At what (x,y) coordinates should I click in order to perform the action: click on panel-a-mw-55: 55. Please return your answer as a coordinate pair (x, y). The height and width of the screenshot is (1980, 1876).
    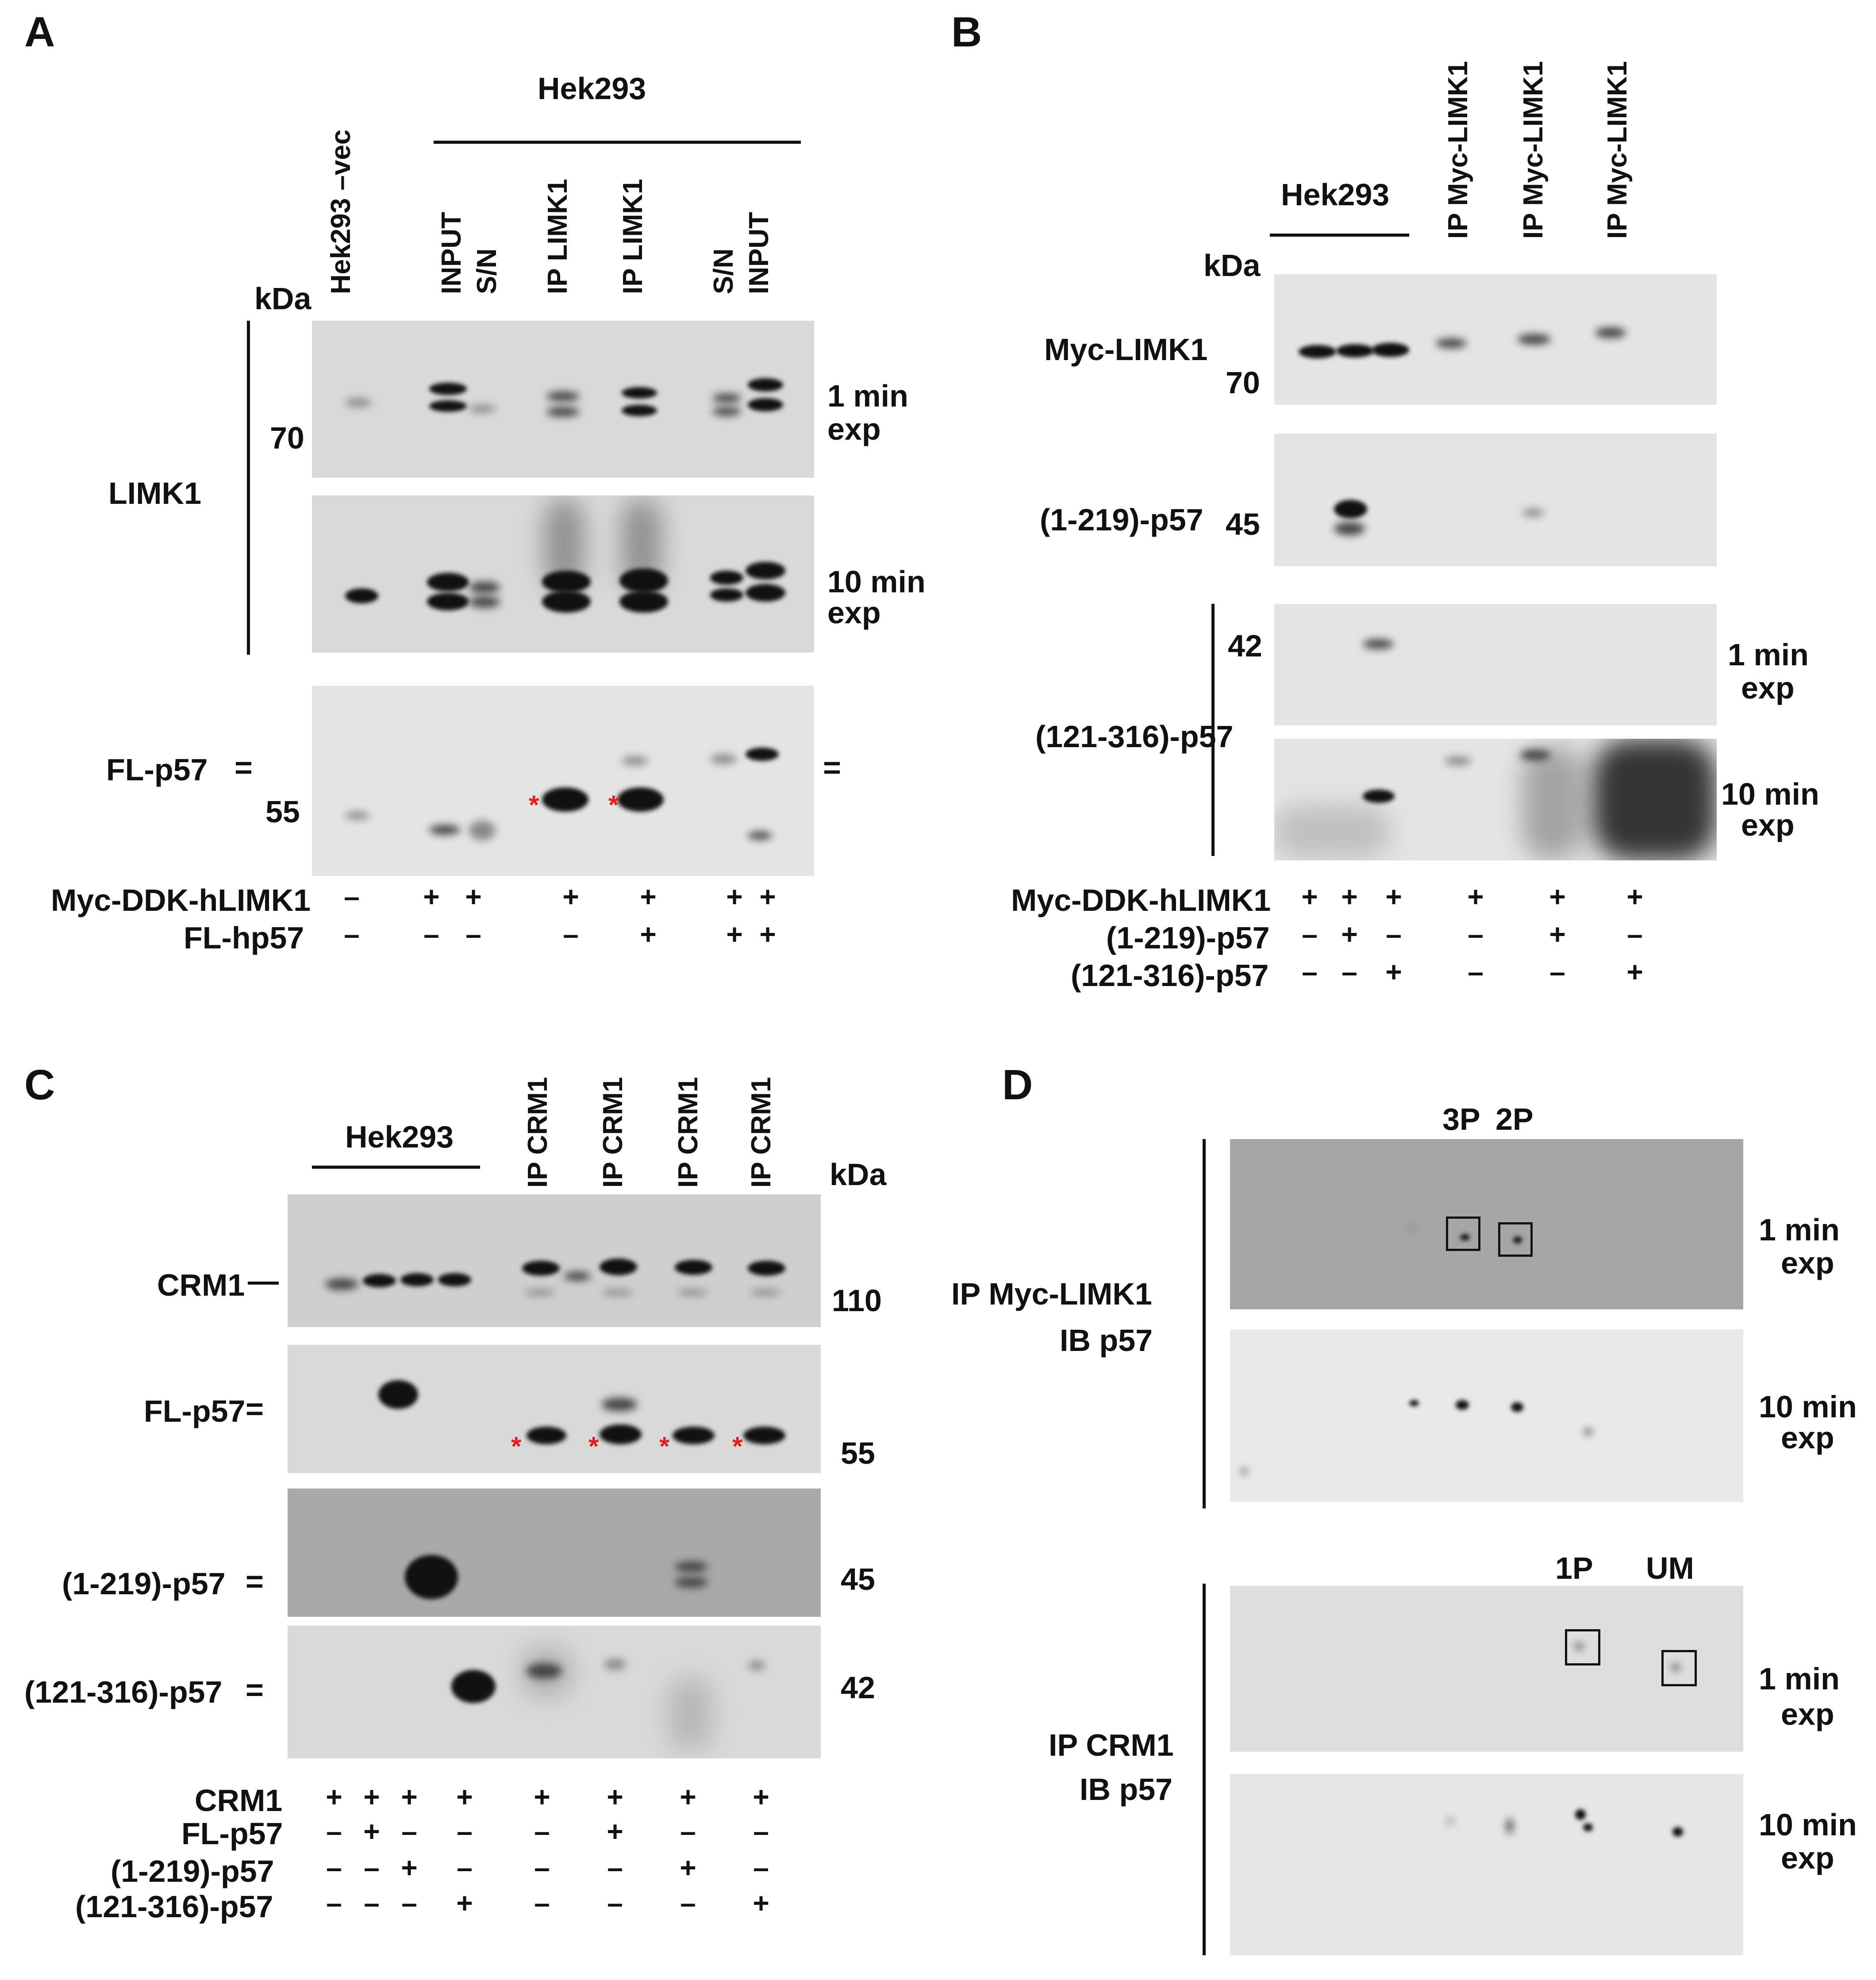
    Looking at the image, I should click on (282, 811).